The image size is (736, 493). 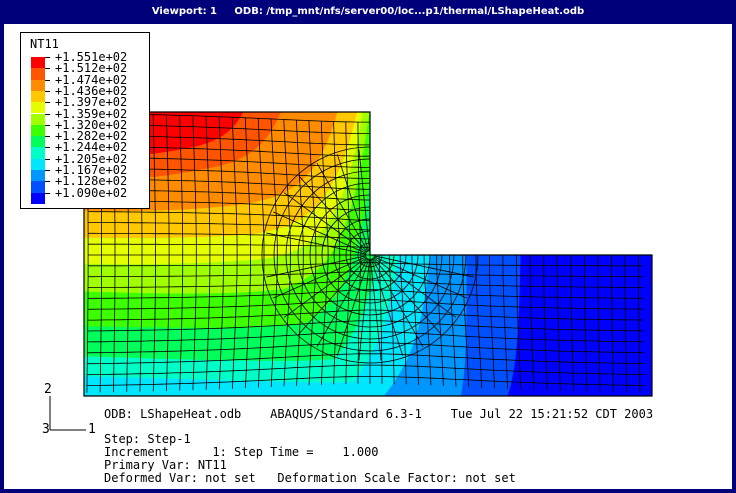 What do you see at coordinates (147, 439) in the screenshot?
I see `step-info: Step: Step-1` at bounding box center [147, 439].